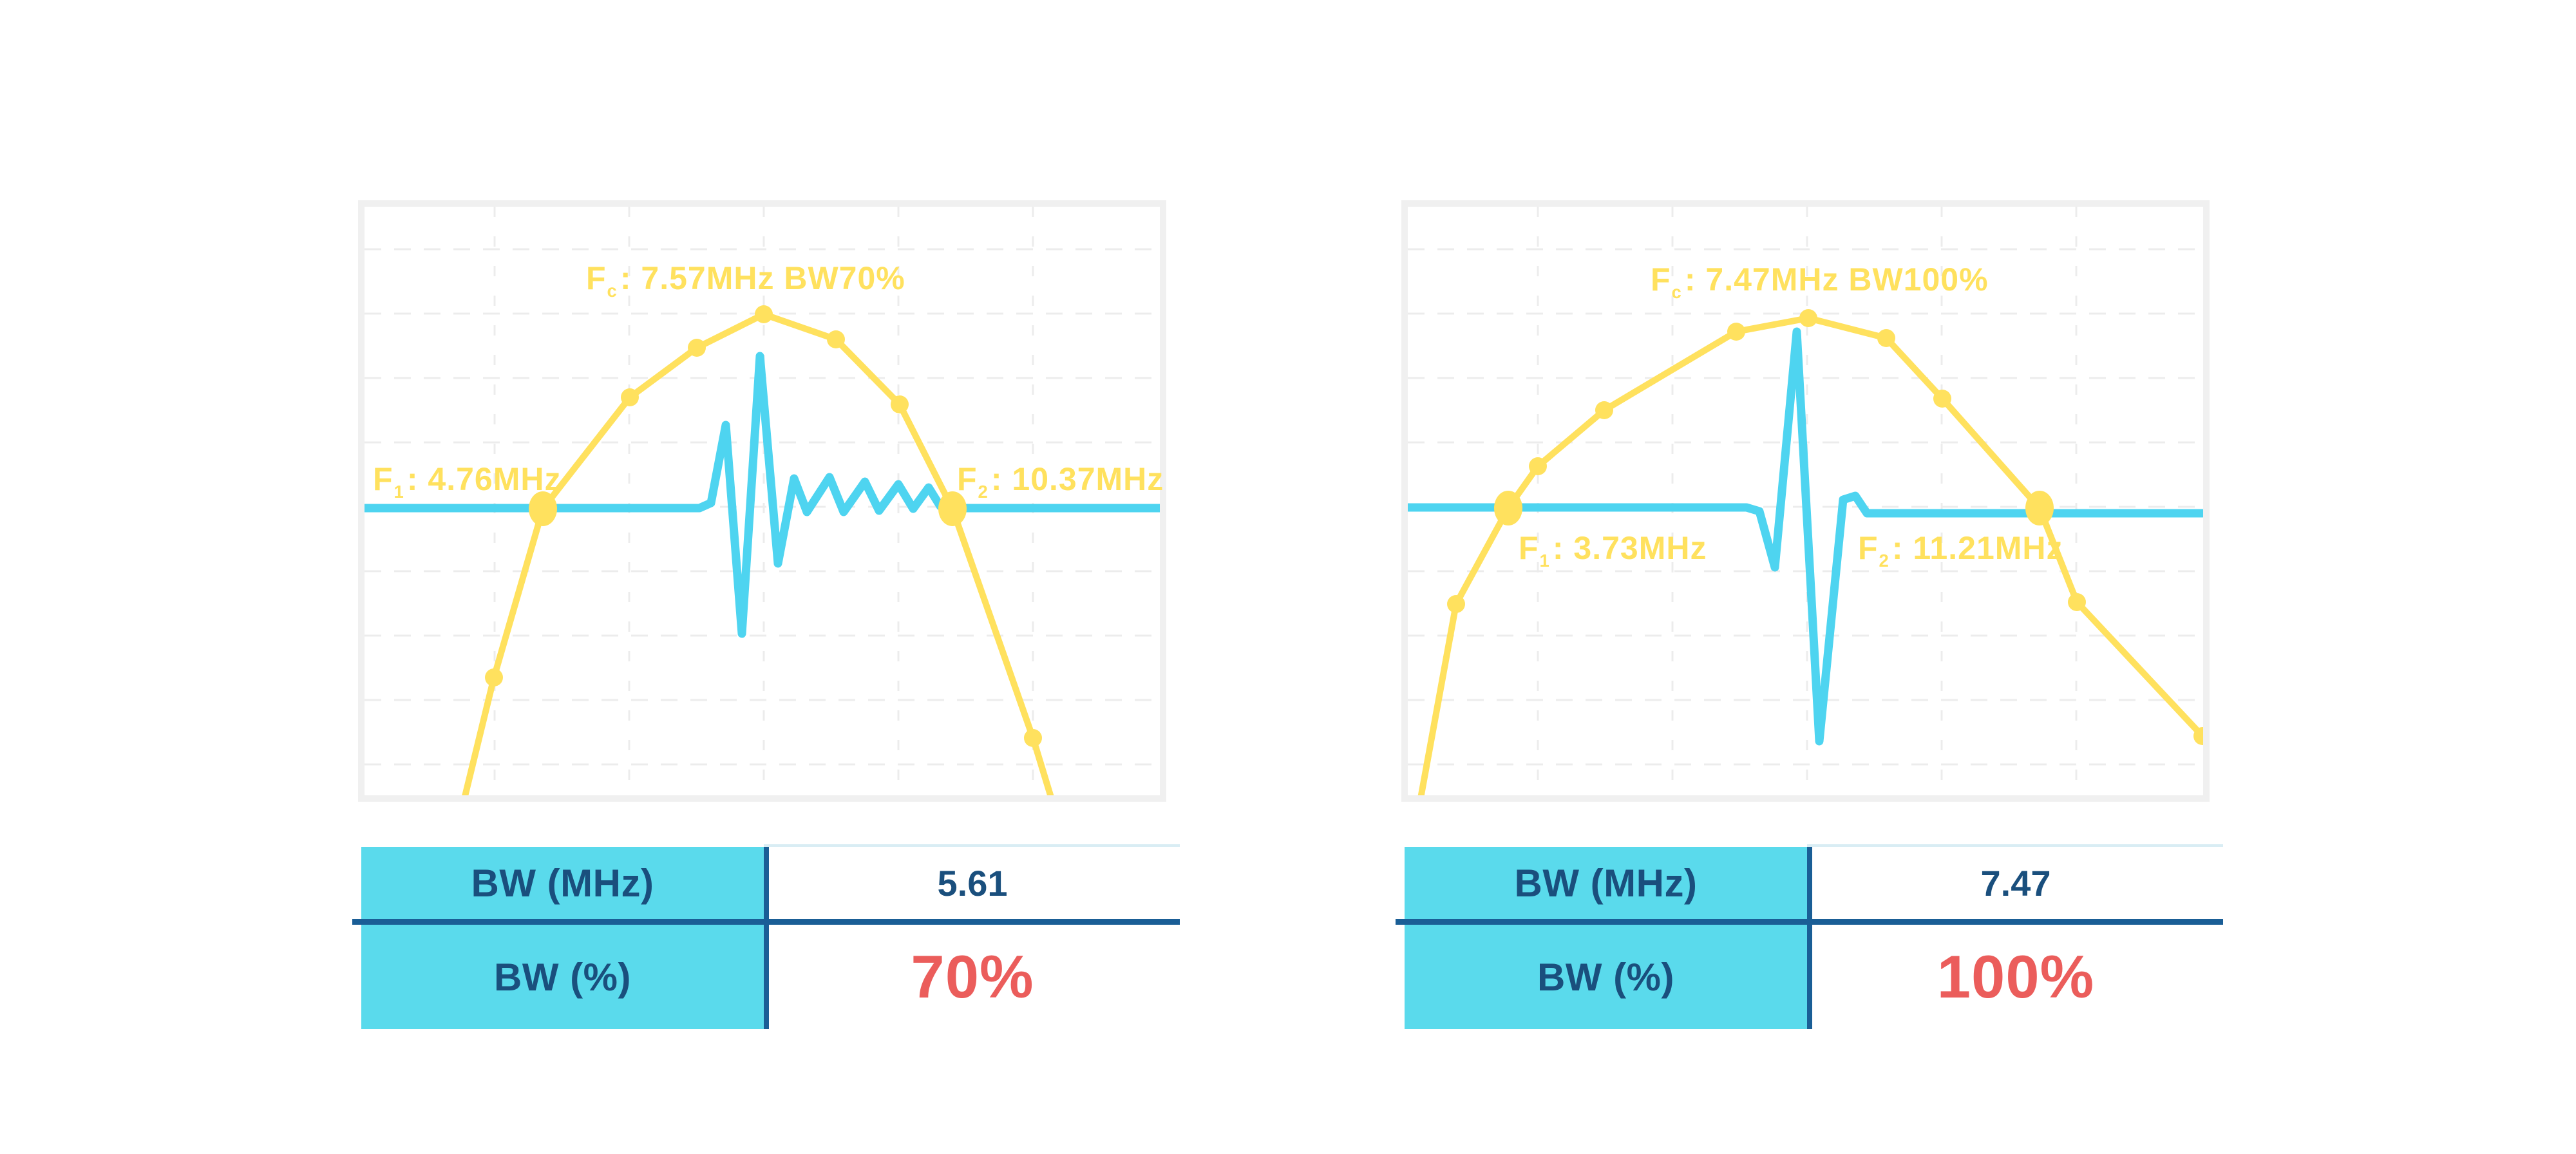 Image resolution: width=2576 pixels, height=1154 pixels. I want to click on bw-mhz-value: 5.61, so click(973, 883).